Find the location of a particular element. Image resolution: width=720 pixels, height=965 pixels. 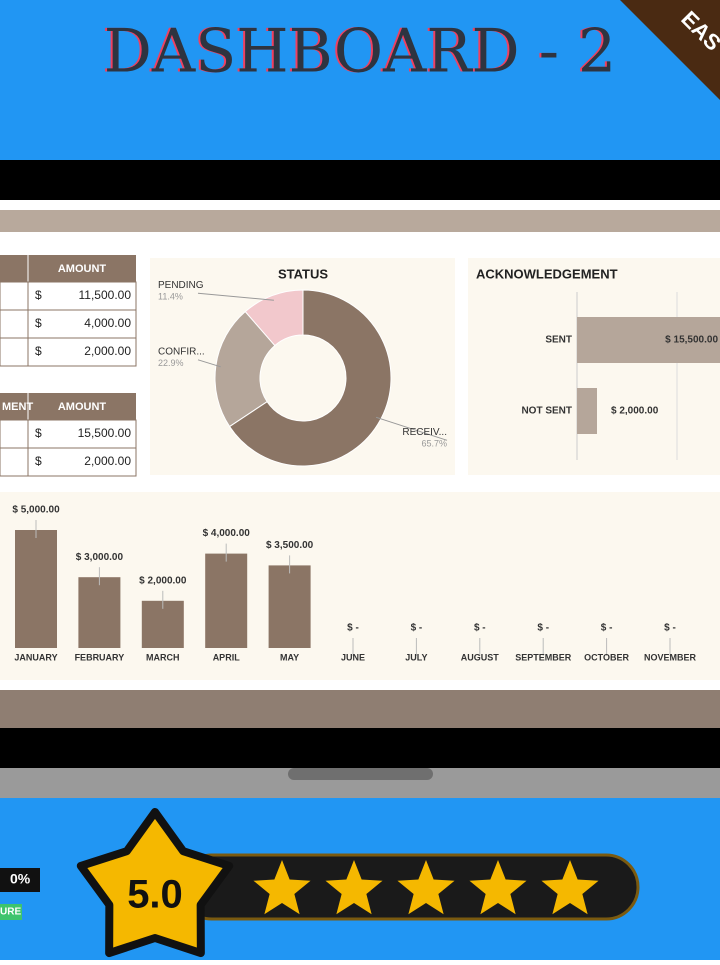

title: DASHBOARD - 2 is located at coordinates (360, 52).